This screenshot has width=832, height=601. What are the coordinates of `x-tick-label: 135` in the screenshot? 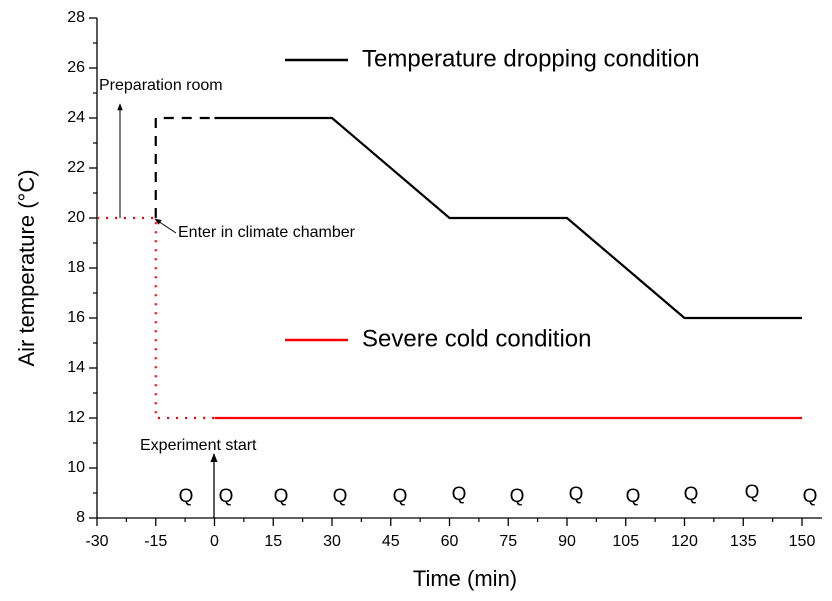 It's located at (743, 541).